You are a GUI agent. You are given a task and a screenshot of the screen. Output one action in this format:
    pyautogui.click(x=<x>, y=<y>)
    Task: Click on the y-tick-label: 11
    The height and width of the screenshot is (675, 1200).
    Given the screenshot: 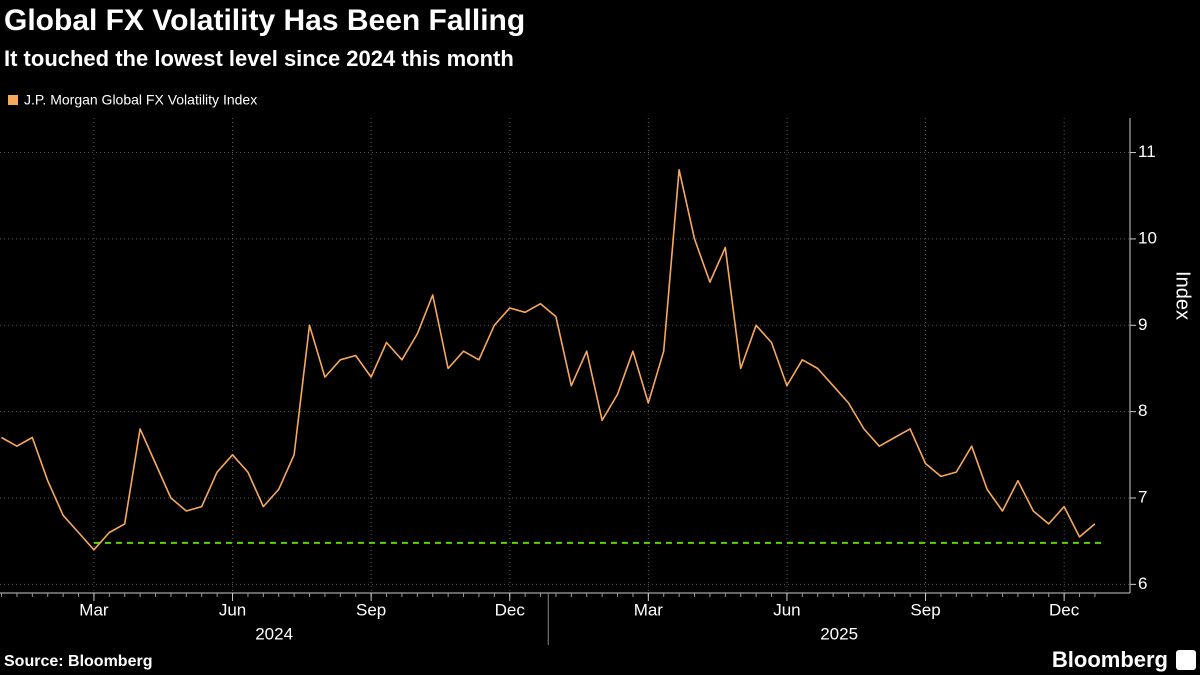 What is the action you would take?
    pyautogui.click(x=1147, y=151)
    